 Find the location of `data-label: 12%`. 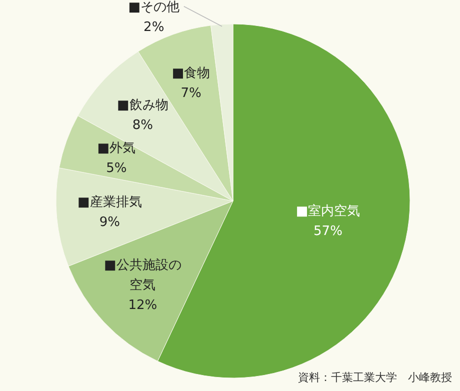

data-label: 12% is located at coordinates (142, 305).